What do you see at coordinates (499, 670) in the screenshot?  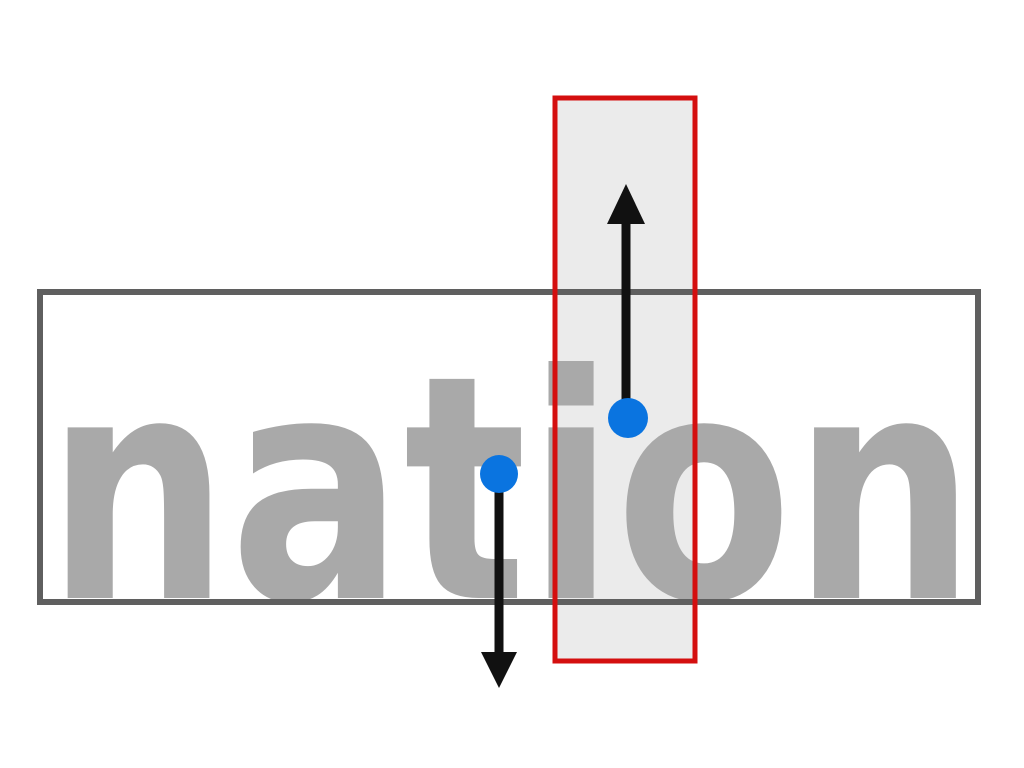 I see `down-arrow-icon` at bounding box center [499, 670].